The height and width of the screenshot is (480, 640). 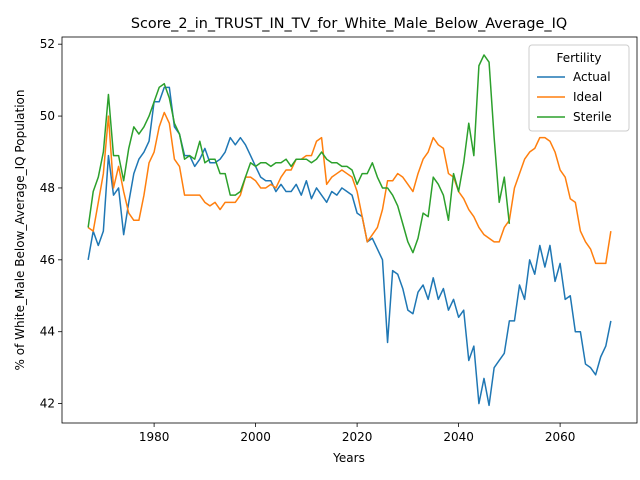 What do you see at coordinates (255, 437) in the screenshot?
I see `x-tick-label: 2000` at bounding box center [255, 437].